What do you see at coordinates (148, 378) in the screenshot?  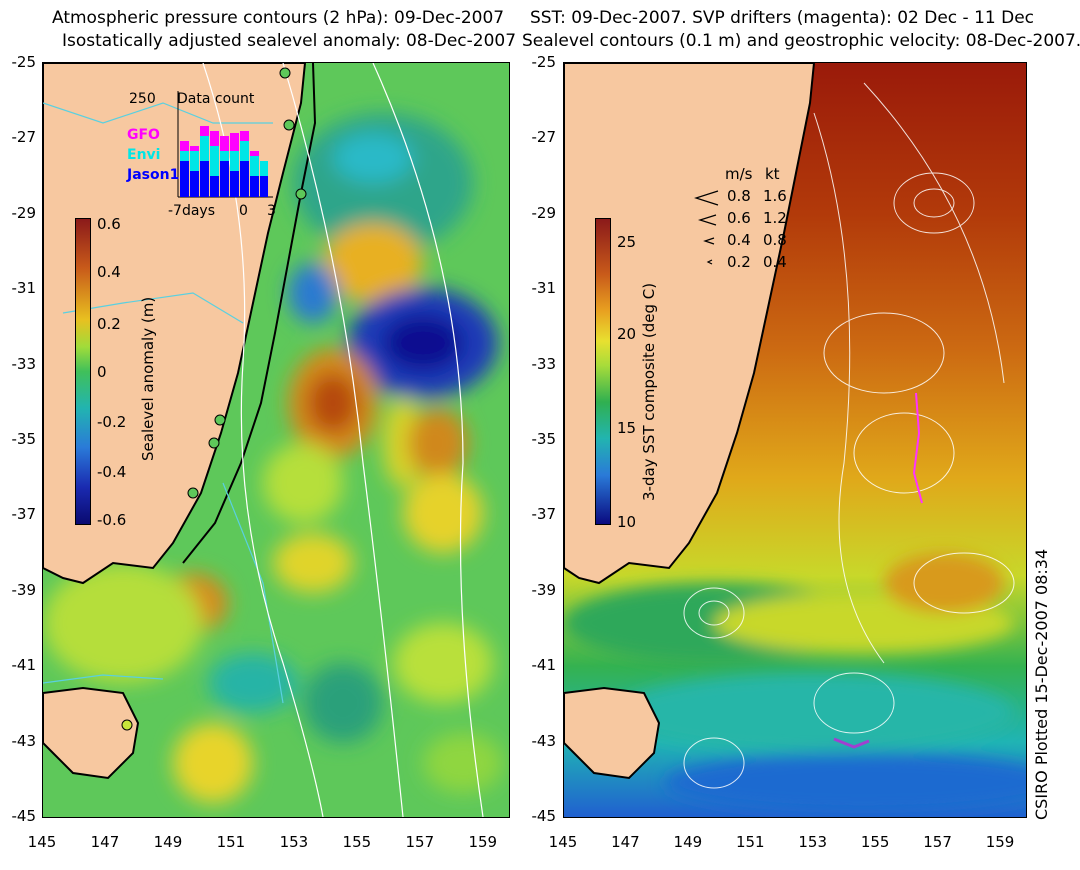 I see `sealevel-colorbar-label: Sealevel anomaly (m)` at bounding box center [148, 378].